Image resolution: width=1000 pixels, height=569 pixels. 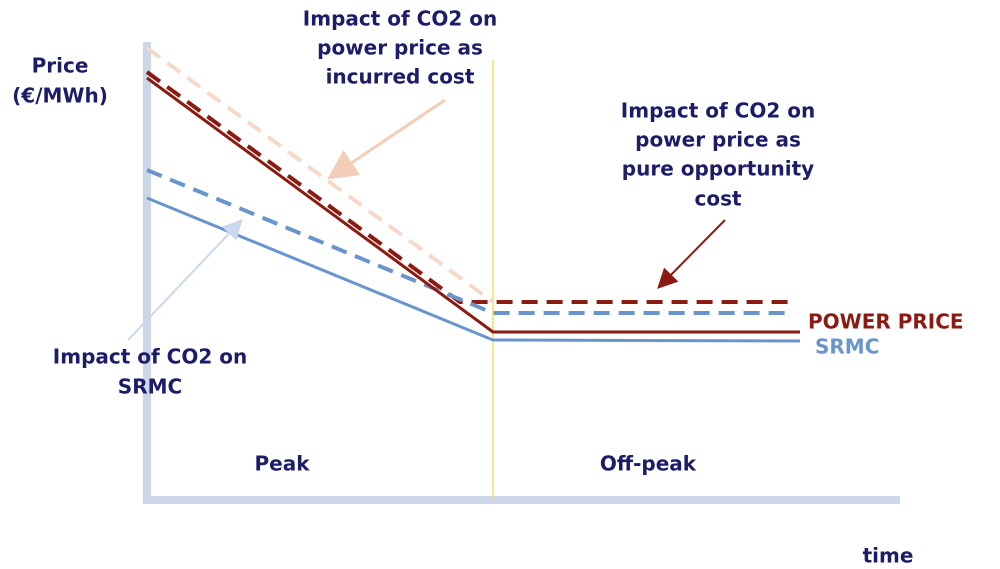 What do you see at coordinates (400, 77) in the screenshot?
I see `annotation: incurred cost` at bounding box center [400, 77].